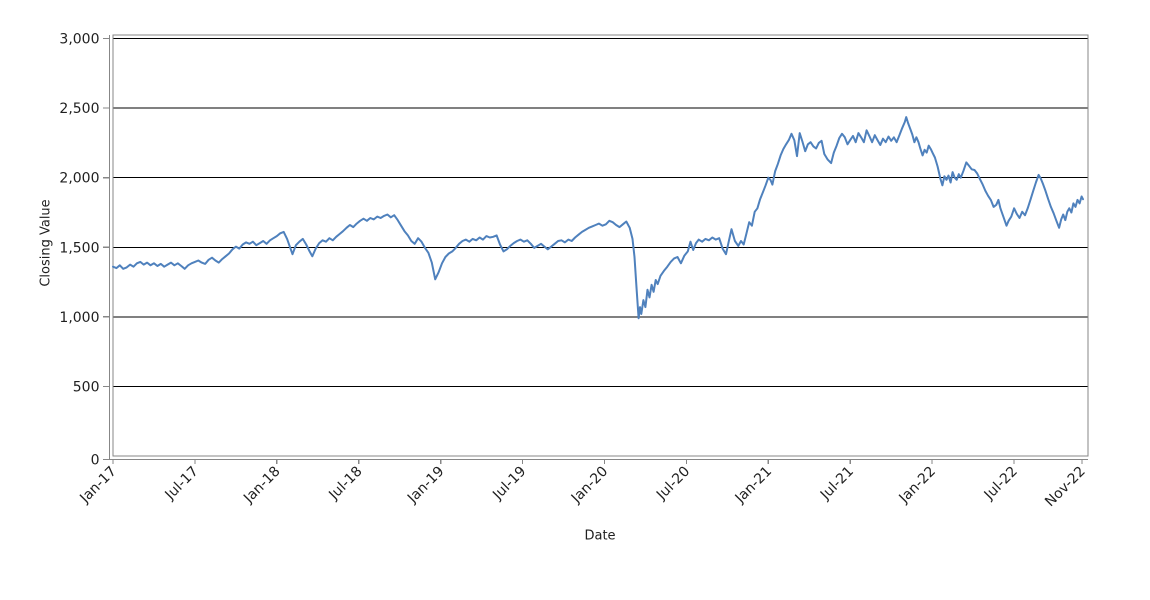  What do you see at coordinates (182, 484) in the screenshot?
I see `x-tick-label: Jul-17` at bounding box center [182, 484].